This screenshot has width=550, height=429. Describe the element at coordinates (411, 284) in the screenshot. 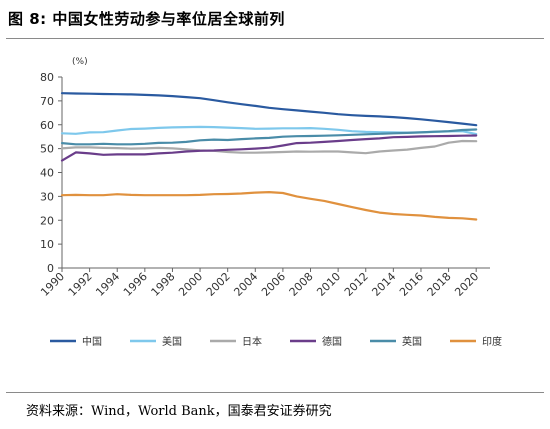

I see `x-tick-label: 2016` at that location.